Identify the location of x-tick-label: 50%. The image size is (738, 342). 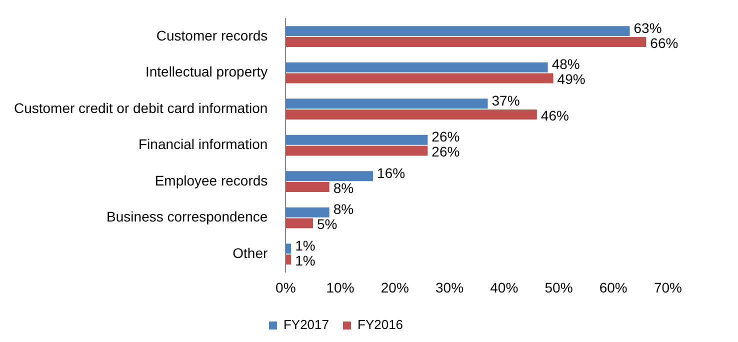
(558, 287).